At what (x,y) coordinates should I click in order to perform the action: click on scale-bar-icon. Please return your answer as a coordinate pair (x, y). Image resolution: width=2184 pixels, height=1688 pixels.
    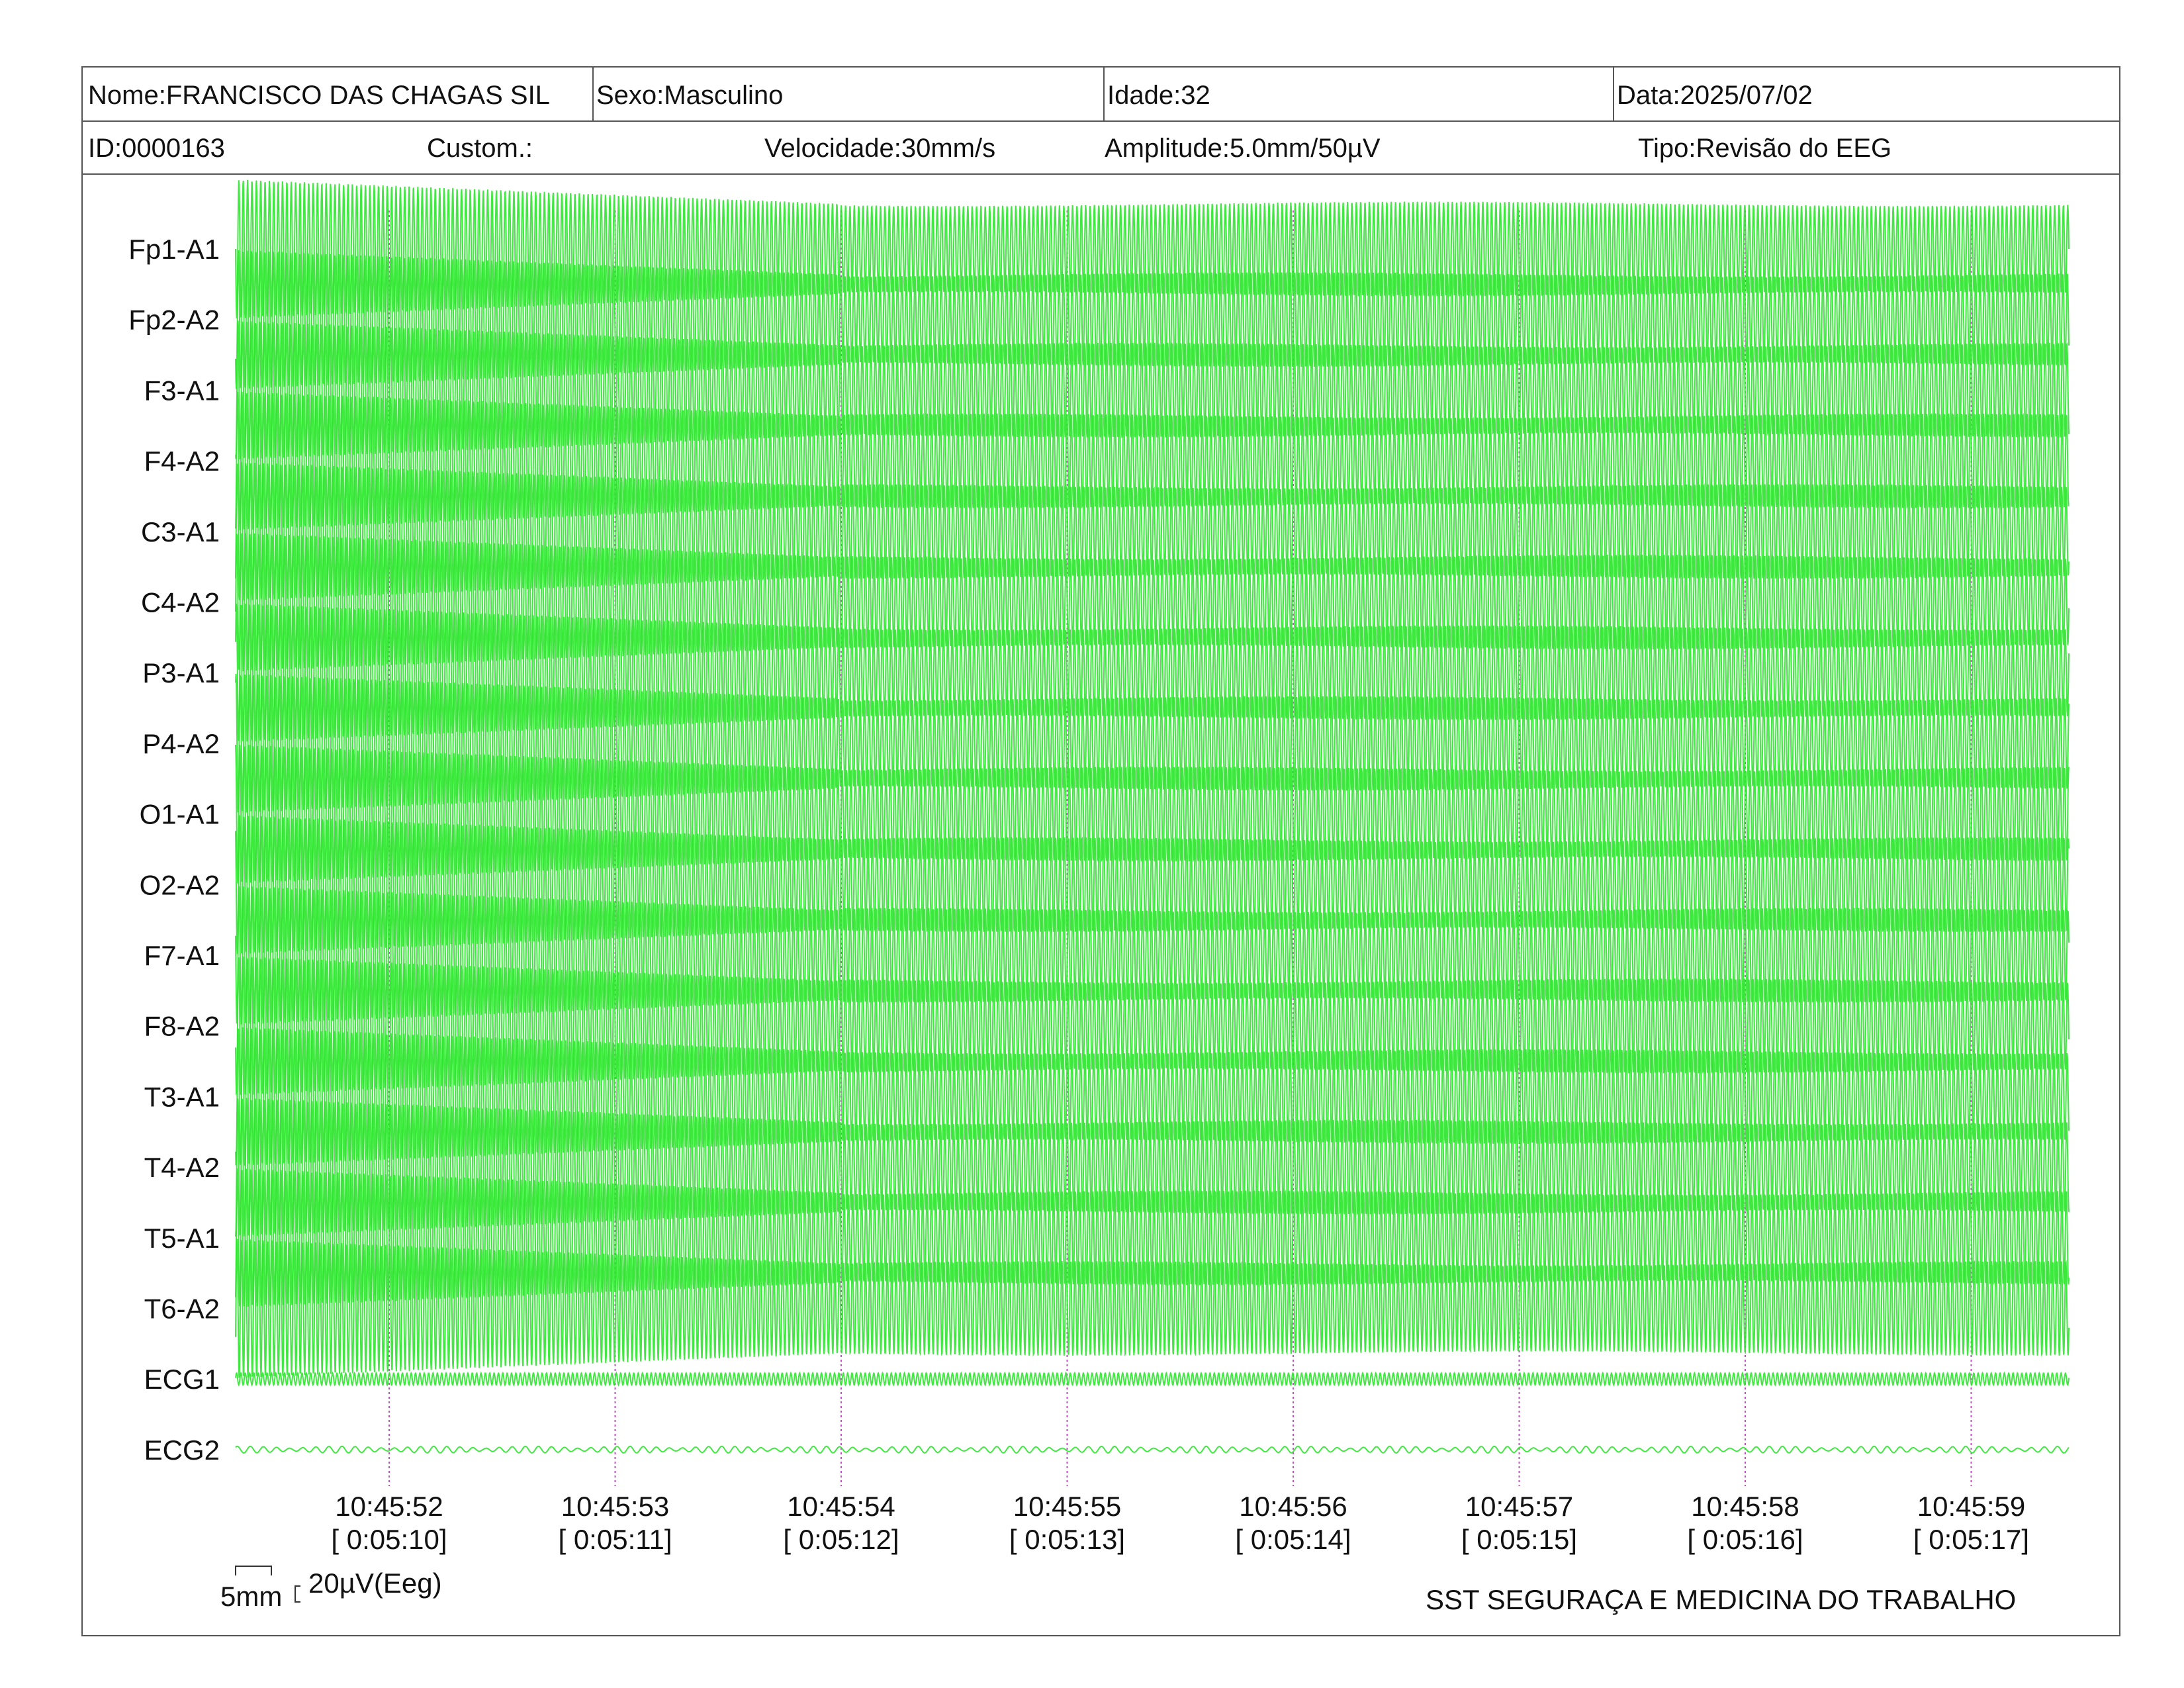
    Looking at the image, I should click on (267, 1584).